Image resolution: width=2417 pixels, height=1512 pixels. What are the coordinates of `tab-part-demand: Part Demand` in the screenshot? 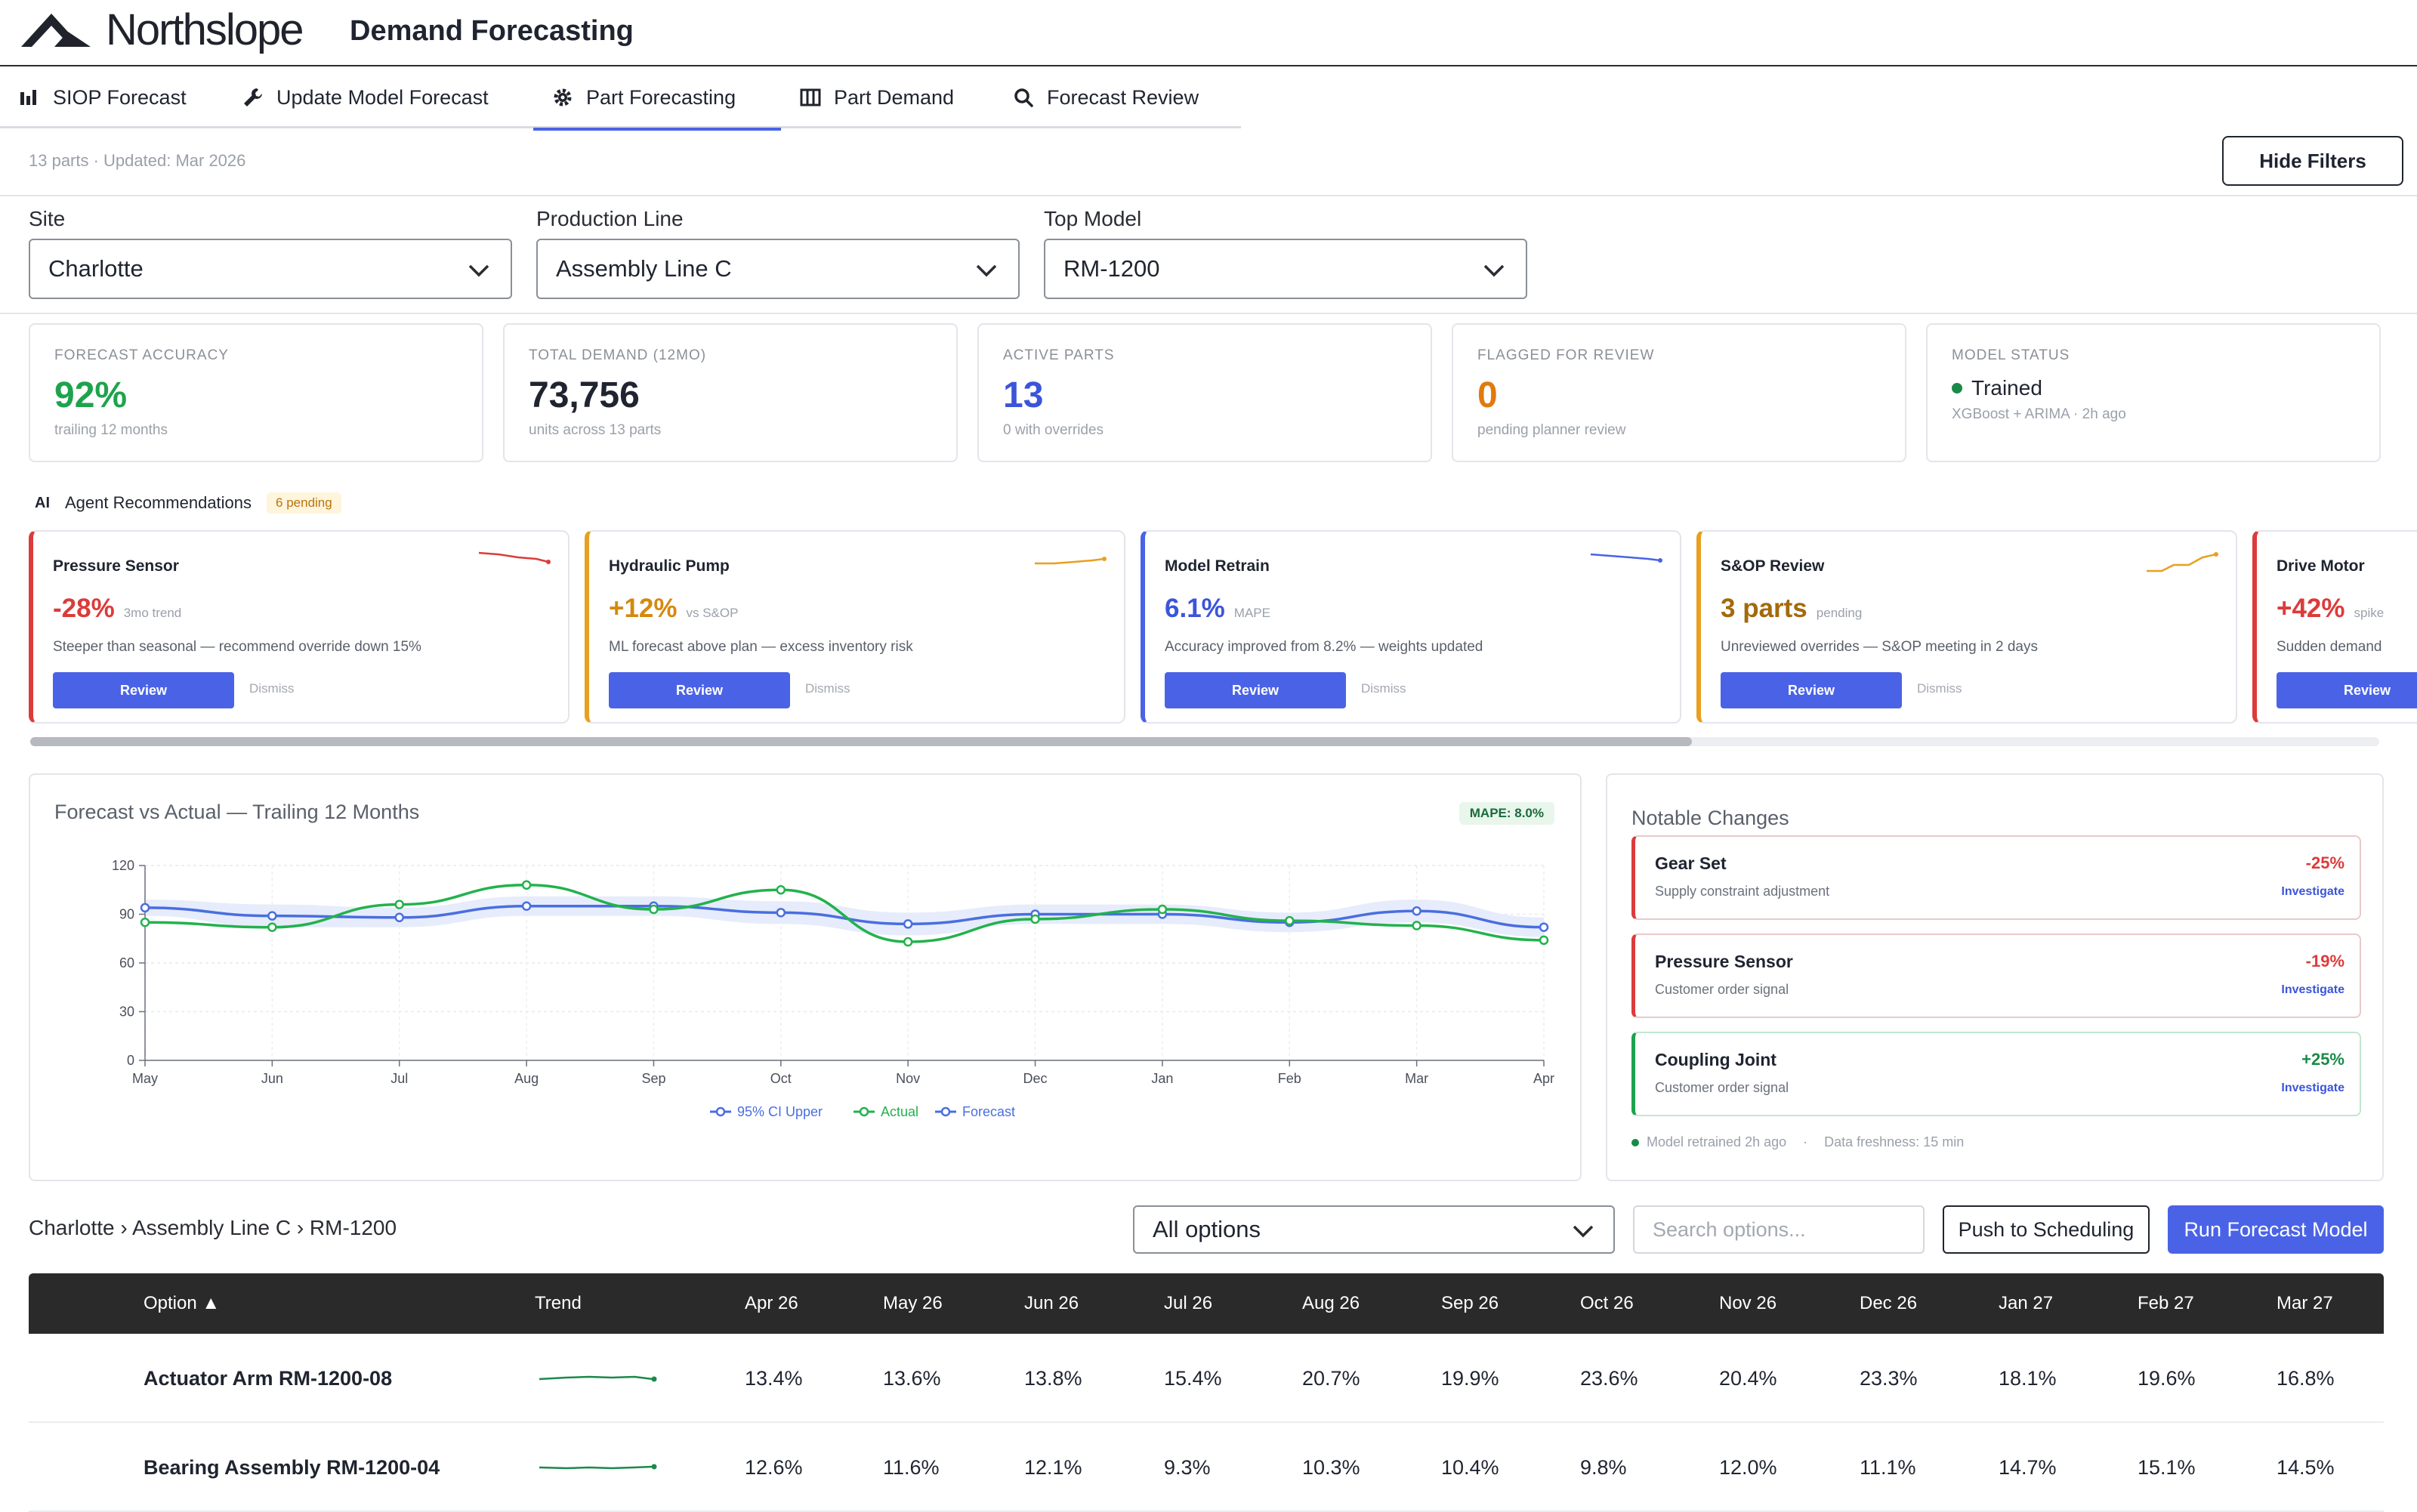 It's located at (876, 97).